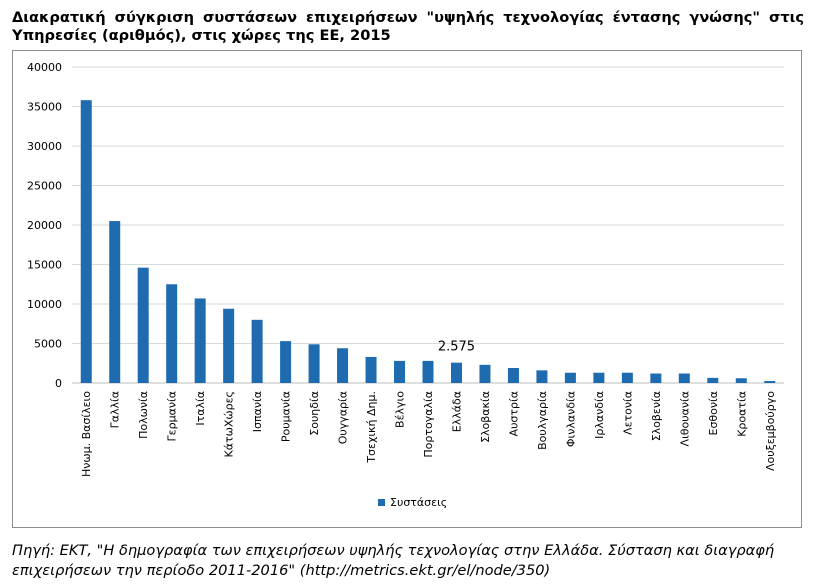  I want to click on y-tick-label: 25000, so click(44, 186).